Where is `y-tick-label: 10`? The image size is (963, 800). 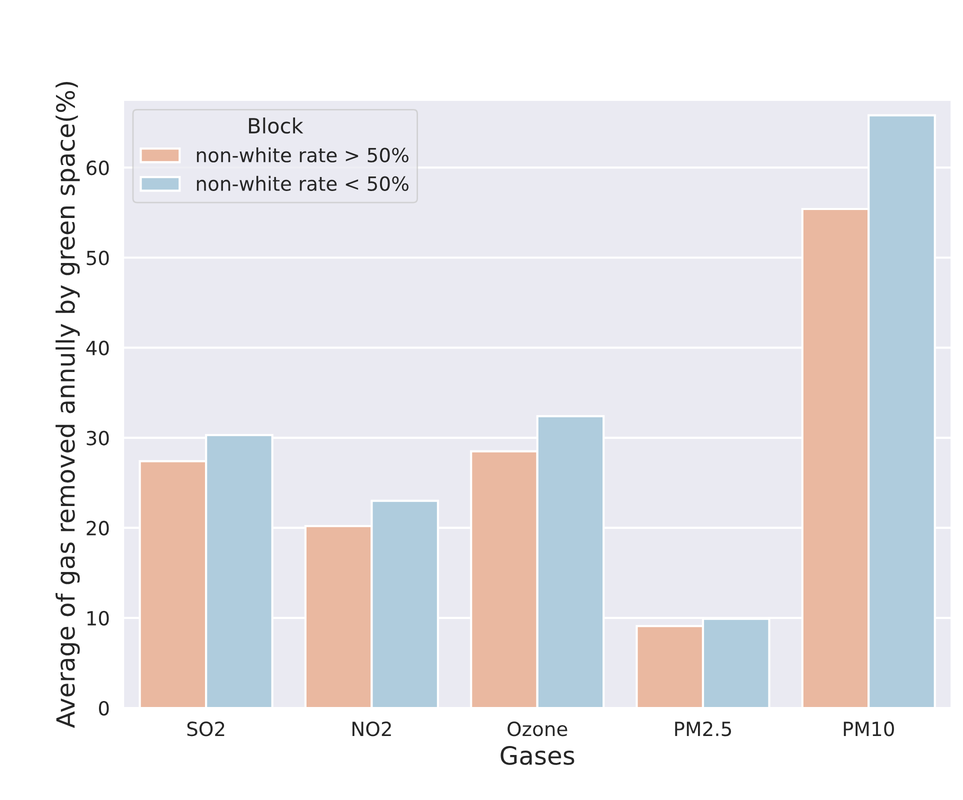
y-tick-label: 10 is located at coordinates (98, 618).